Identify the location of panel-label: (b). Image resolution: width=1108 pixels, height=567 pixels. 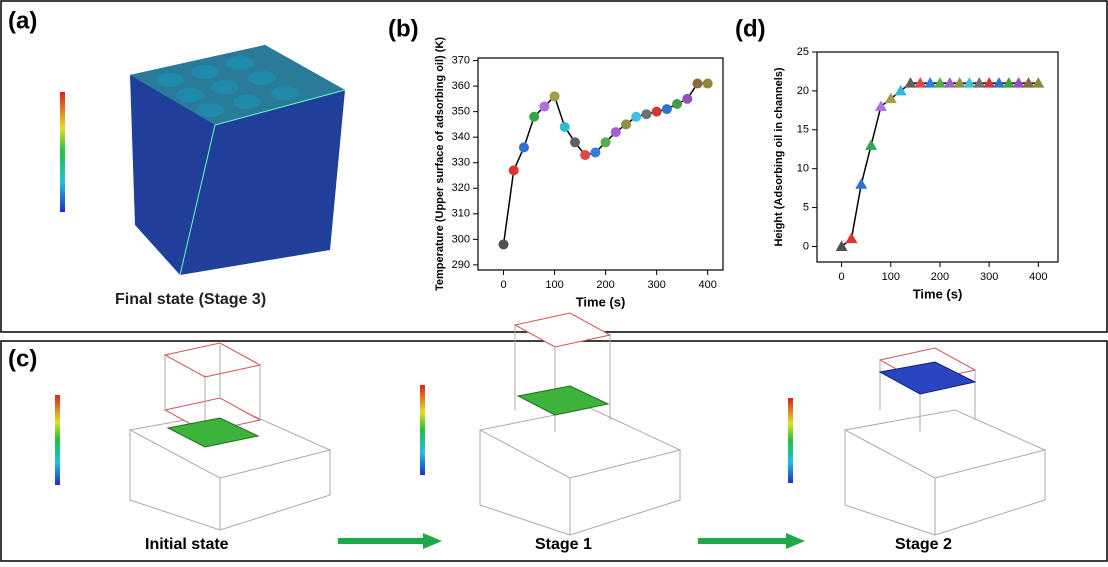
(403, 28).